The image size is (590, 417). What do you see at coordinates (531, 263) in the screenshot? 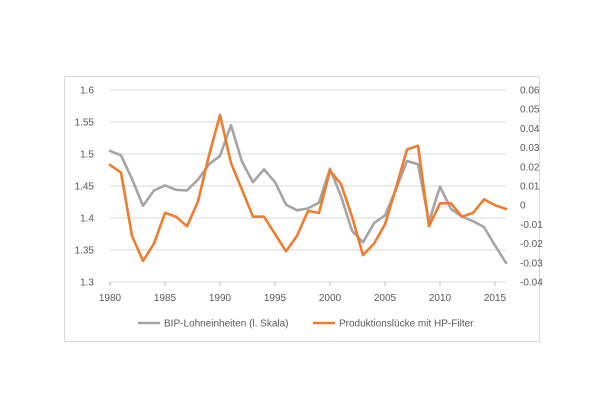
I see `right-tick-label: -0.03` at bounding box center [531, 263].